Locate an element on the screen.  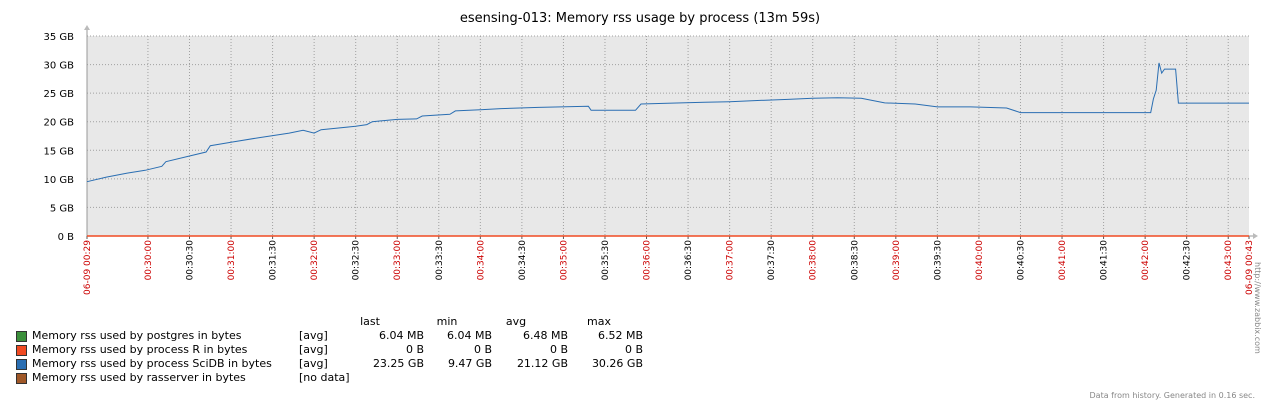
y-tick-label: 25 GB is located at coordinates (58, 94).